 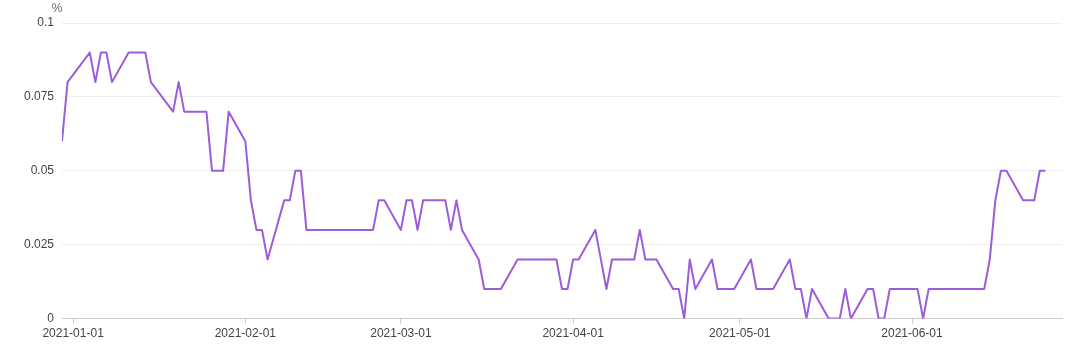 What do you see at coordinates (245, 333) in the screenshot?
I see `x-tick-label: 2021-02-01` at bounding box center [245, 333].